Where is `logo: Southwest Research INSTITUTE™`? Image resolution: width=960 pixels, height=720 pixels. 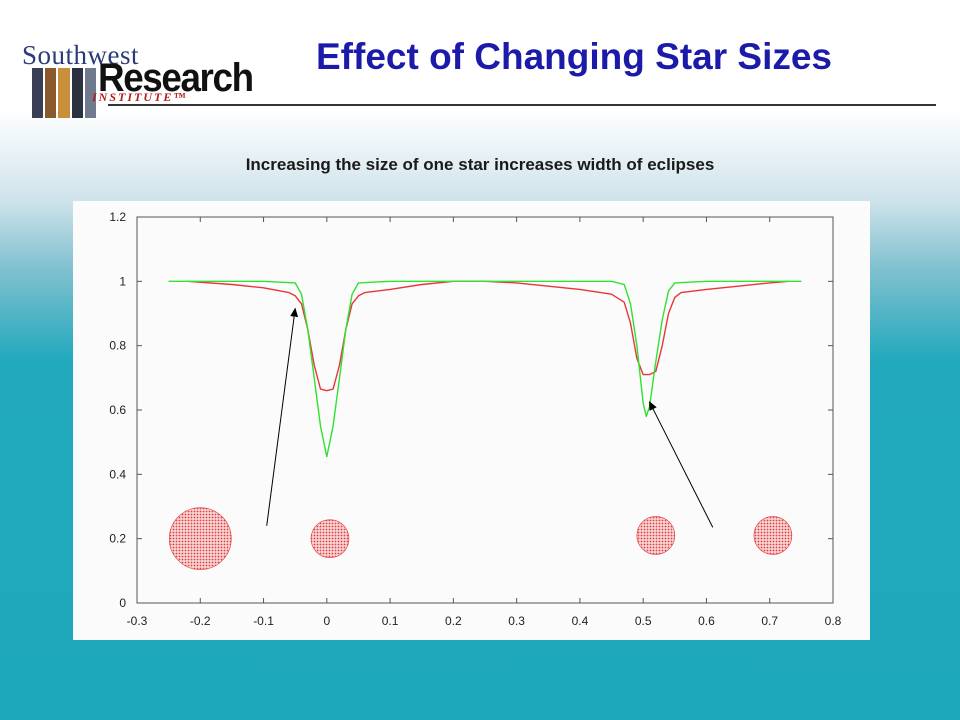 logo: Southwest Research INSTITUTE™ is located at coordinates (145, 80).